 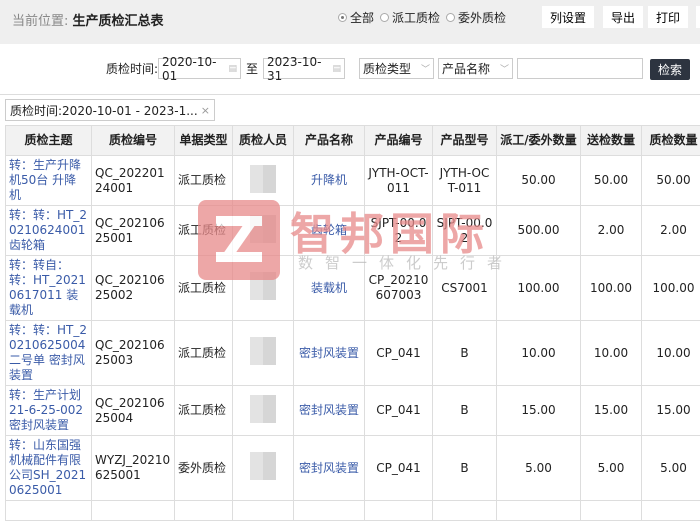 I want to click on dispatch-qty: 10.00, so click(x=539, y=353).